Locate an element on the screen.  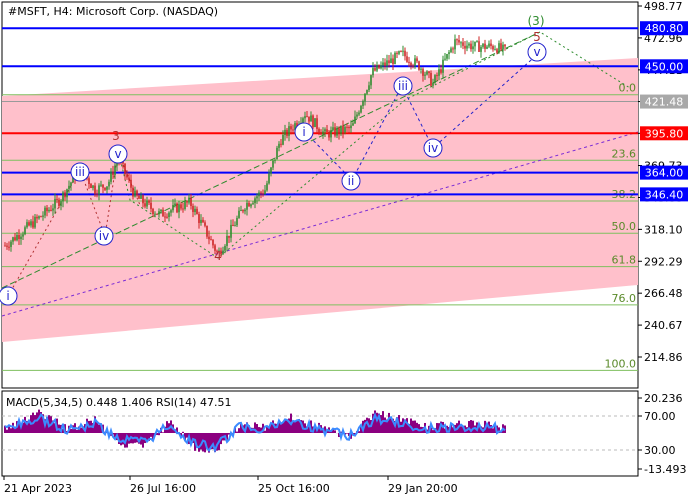
level-tag-label-4: 346.40 is located at coordinates (664, 194).